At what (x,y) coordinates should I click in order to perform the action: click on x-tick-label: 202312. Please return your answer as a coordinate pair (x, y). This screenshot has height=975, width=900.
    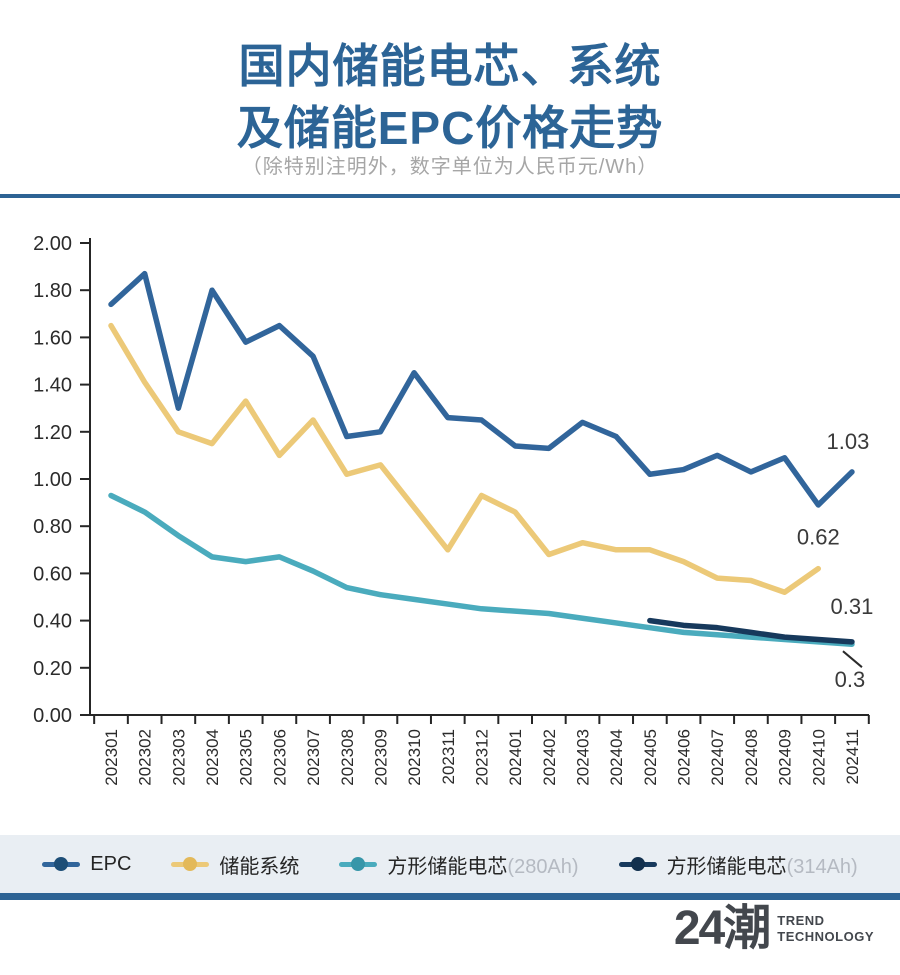
    Looking at the image, I should click on (481, 757).